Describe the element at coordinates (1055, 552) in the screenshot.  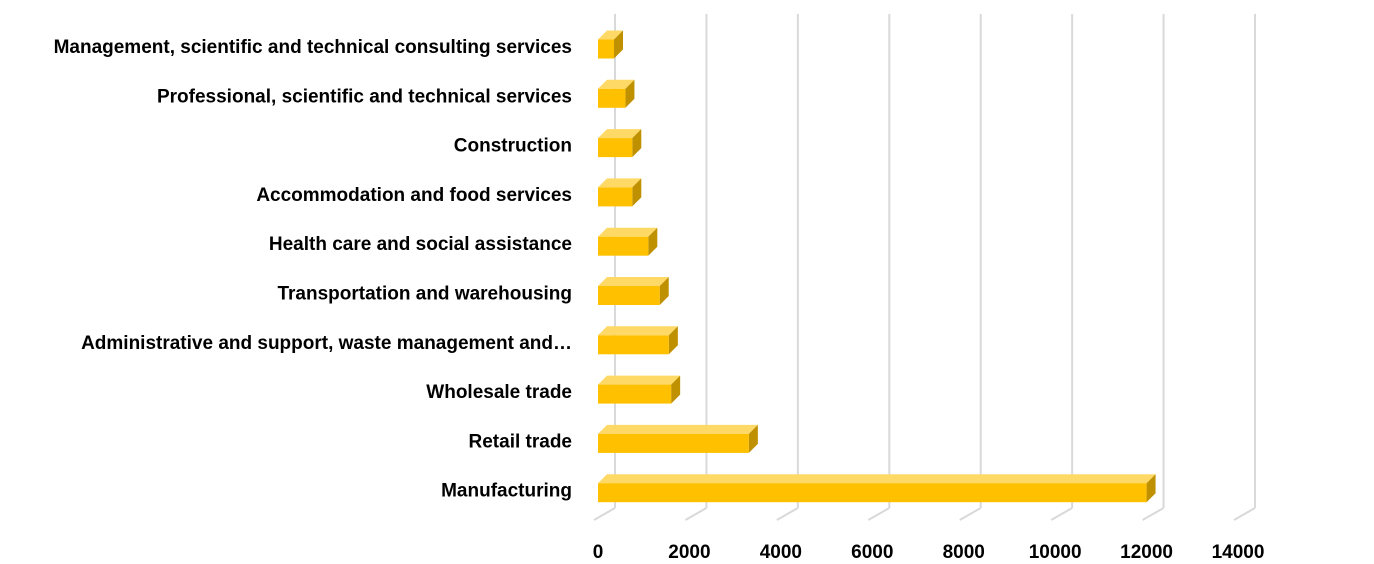
I see `x-tick-label: 10000` at that location.